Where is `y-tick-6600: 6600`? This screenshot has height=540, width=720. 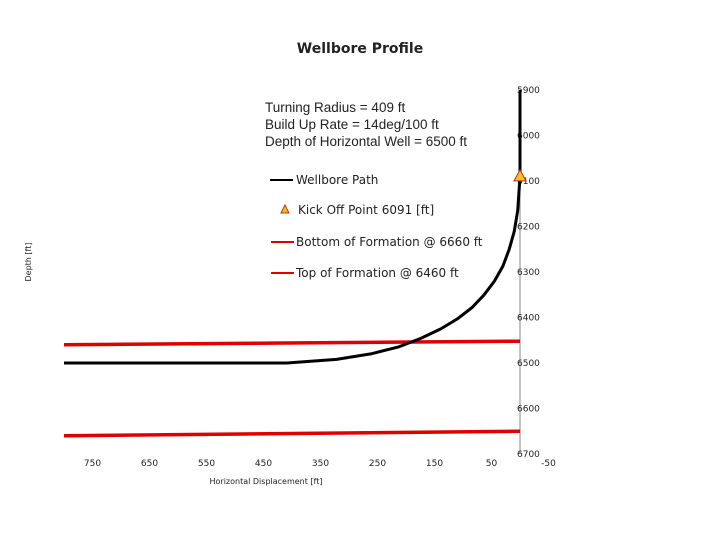 y-tick-6600: 6600 is located at coordinates (528, 410).